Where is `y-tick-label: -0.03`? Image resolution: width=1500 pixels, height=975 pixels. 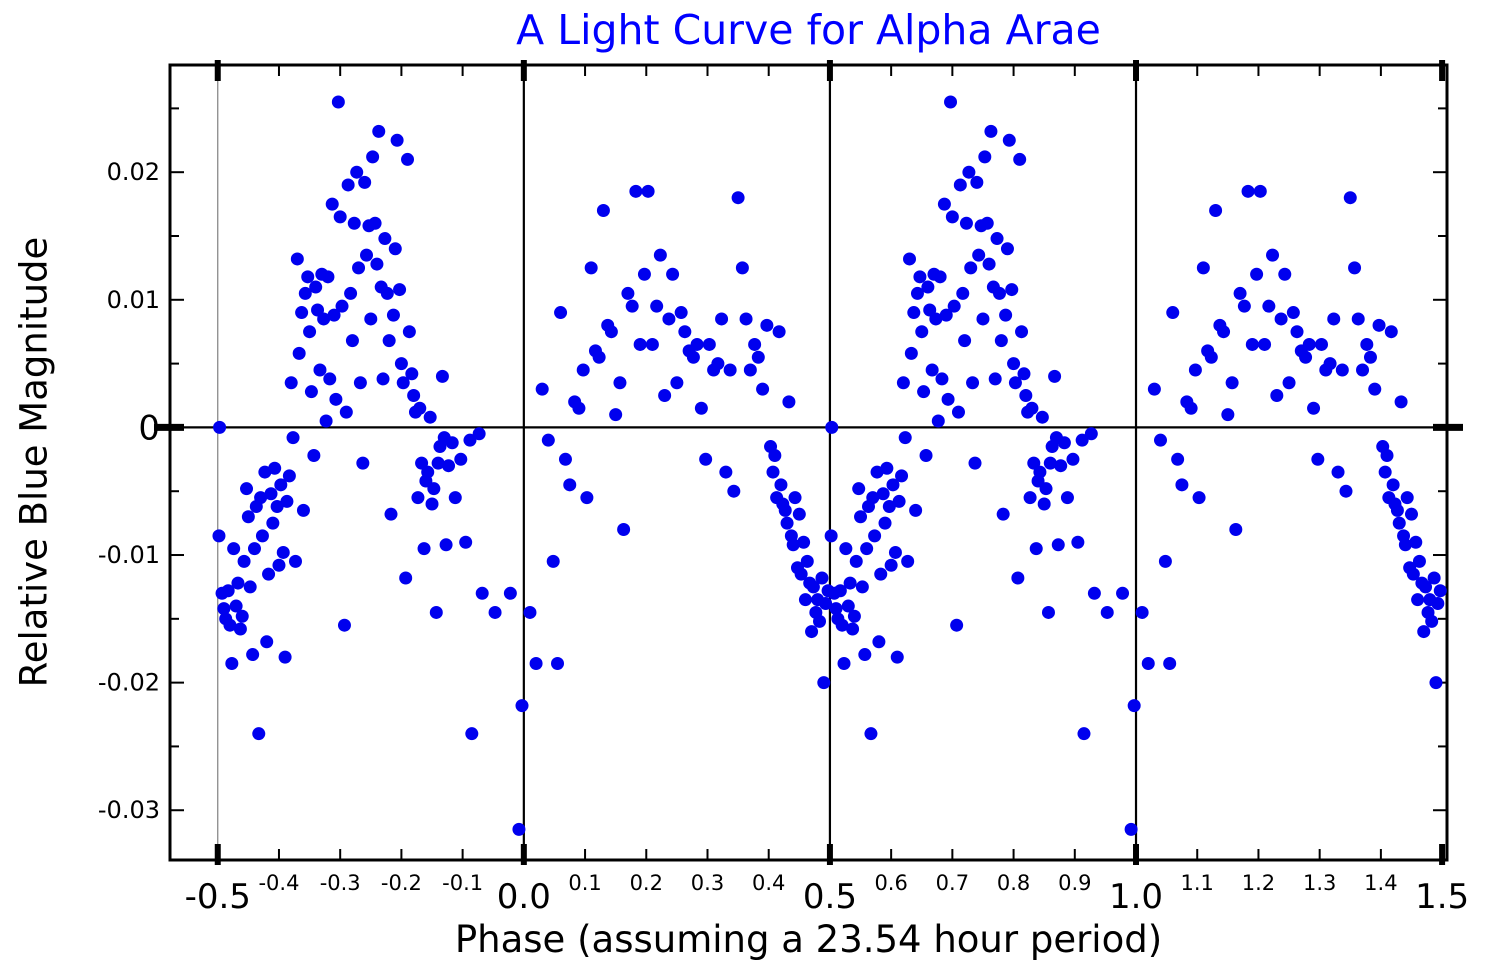 y-tick-label: -0.03 is located at coordinates (129, 810).